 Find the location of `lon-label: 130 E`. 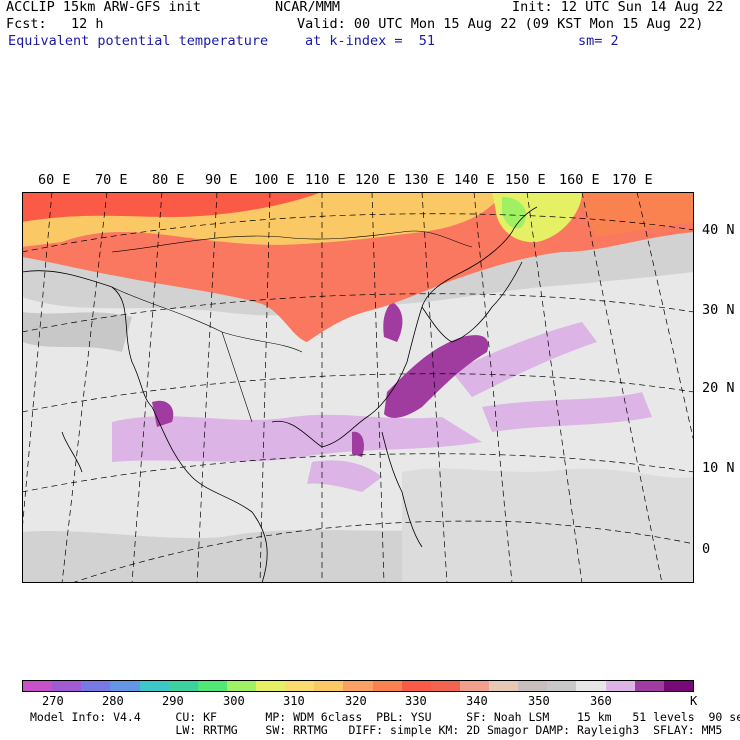

lon-label: 130 E is located at coordinates (424, 180).